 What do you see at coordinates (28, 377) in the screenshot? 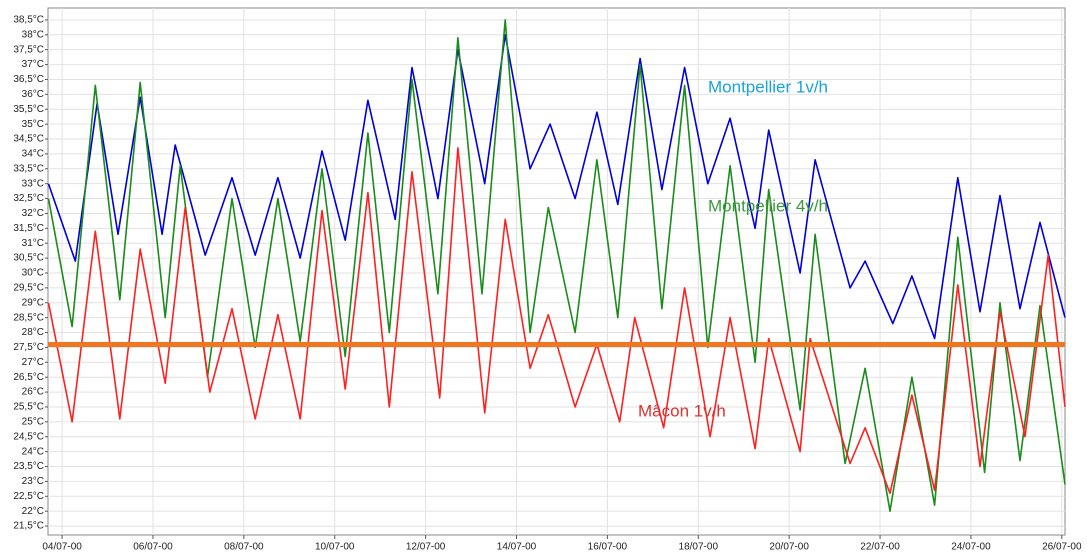
I see `y-tick-label: 26,5°C` at bounding box center [28, 377].